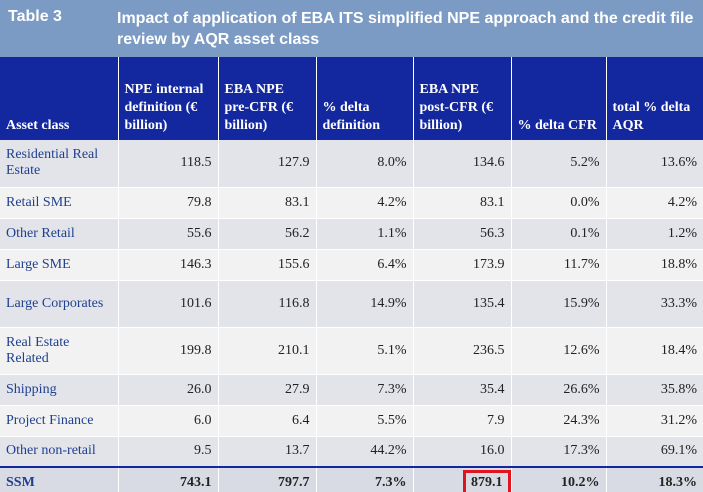  I want to click on value-cell: 199.8, so click(167, 351).